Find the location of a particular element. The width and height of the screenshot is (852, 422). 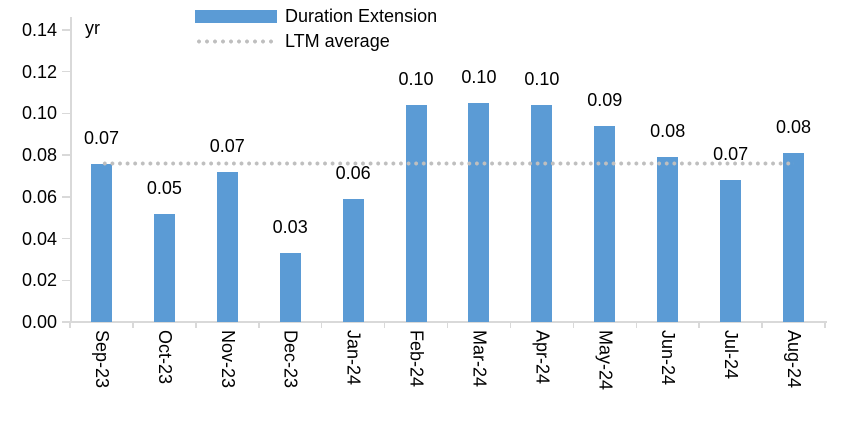

legend-item-ltm-average: LTM average is located at coordinates (316, 41).